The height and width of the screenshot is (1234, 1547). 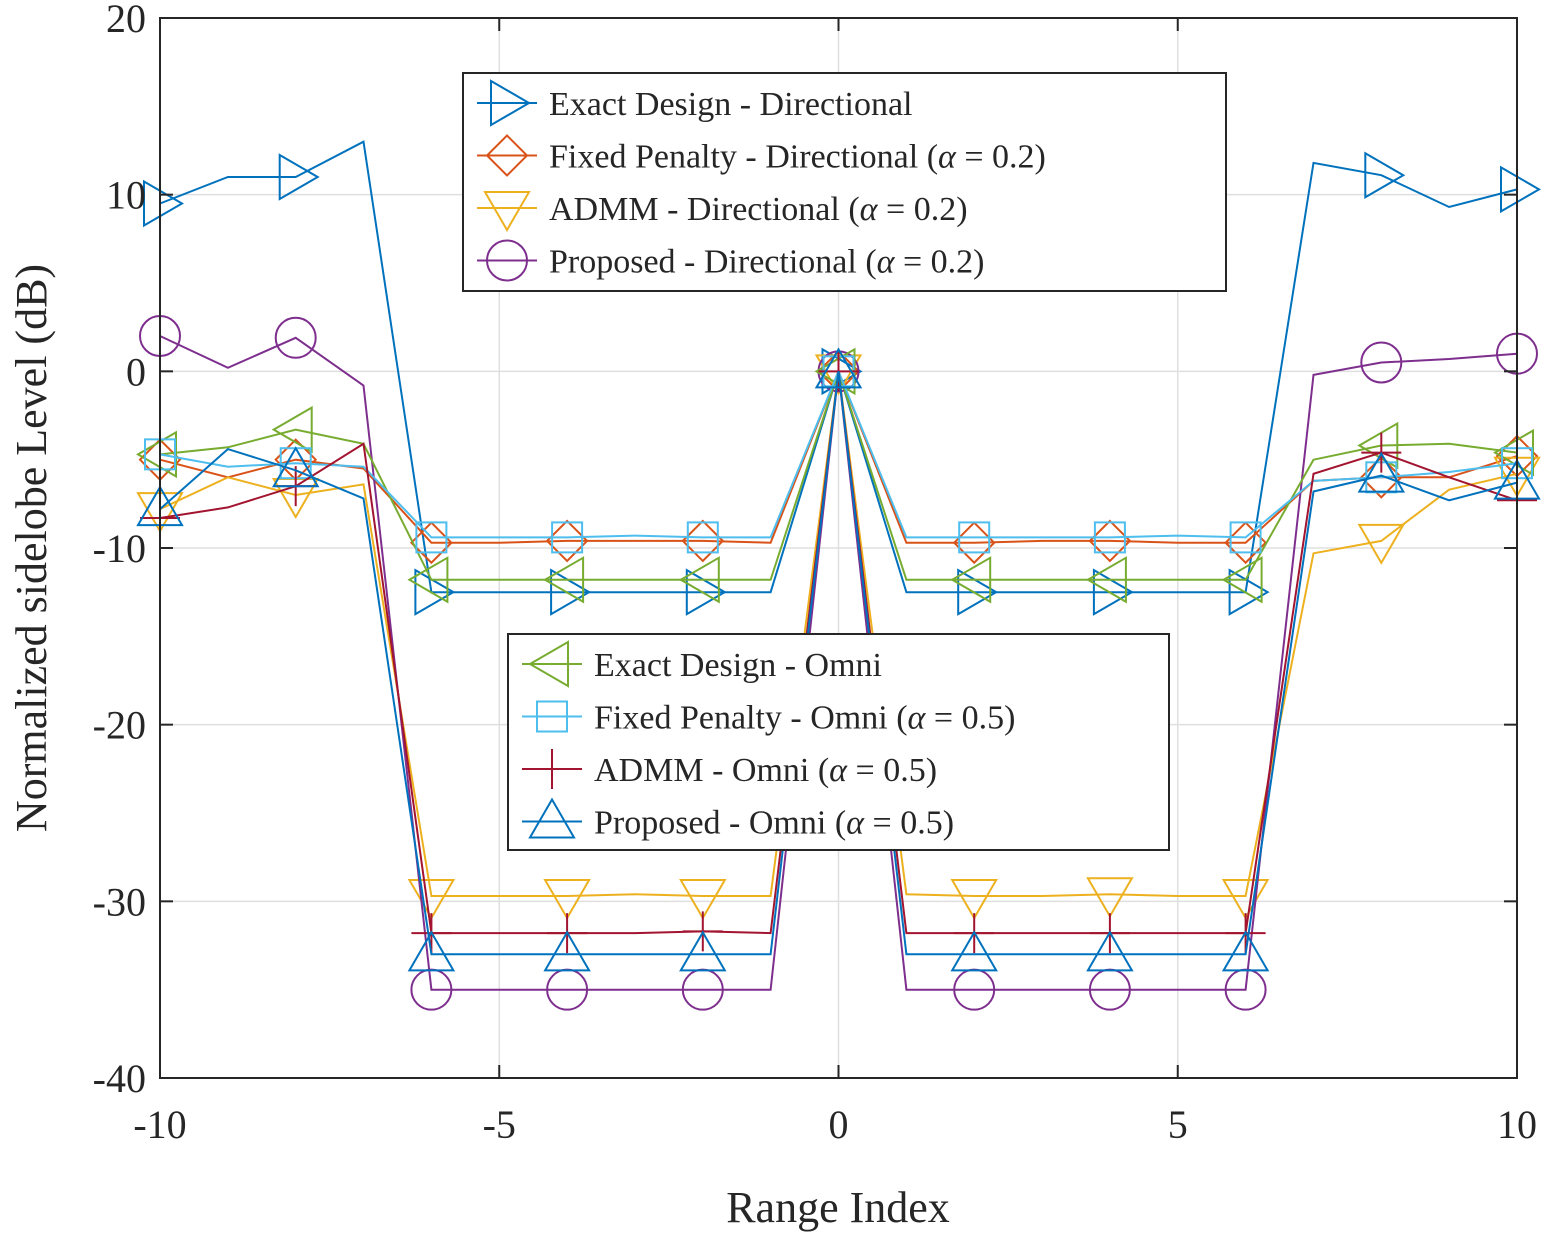 What do you see at coordinates (741, 718) in the screenshot?
I see `legend-label-name: Fixed Penalty - Omni` at bounding box center [741, 718].